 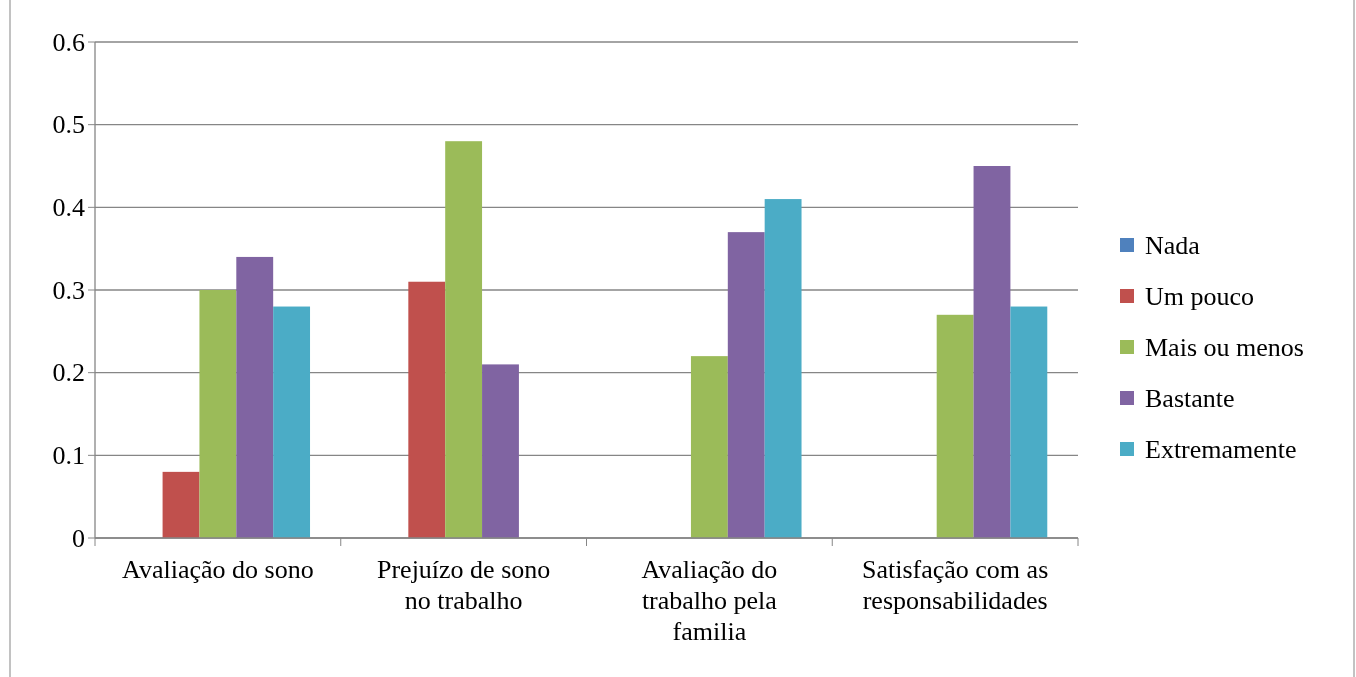 What do you see at coordinates (68, 290) in the screenshot?
I see `y-tick-label: 0.3` at bounding box center [68, 290].